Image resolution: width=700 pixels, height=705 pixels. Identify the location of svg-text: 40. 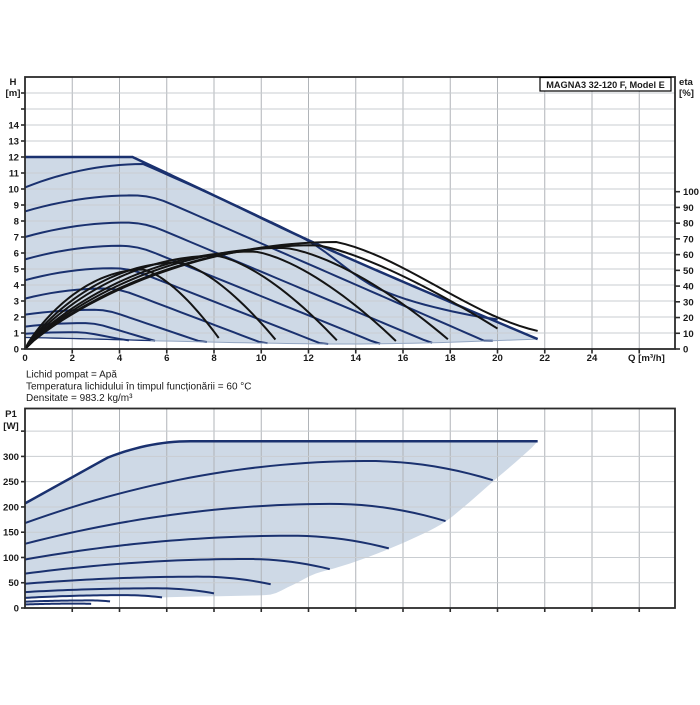
(688, 287).